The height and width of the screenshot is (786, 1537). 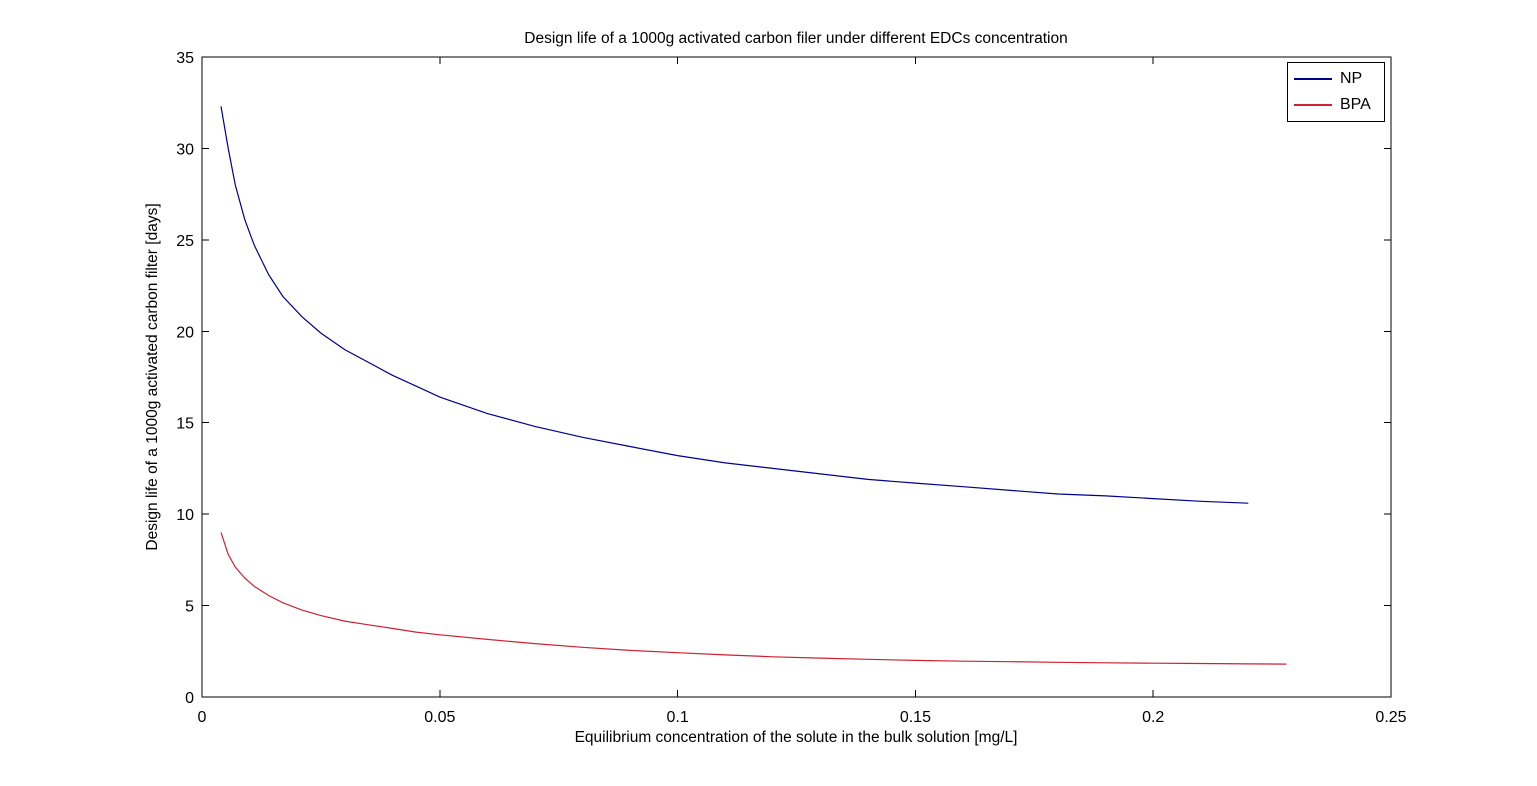 What do you see at coordinates (185, 332) in the screenshot?
I see `y-tick-label: 20` at bounding box center [185, 332].